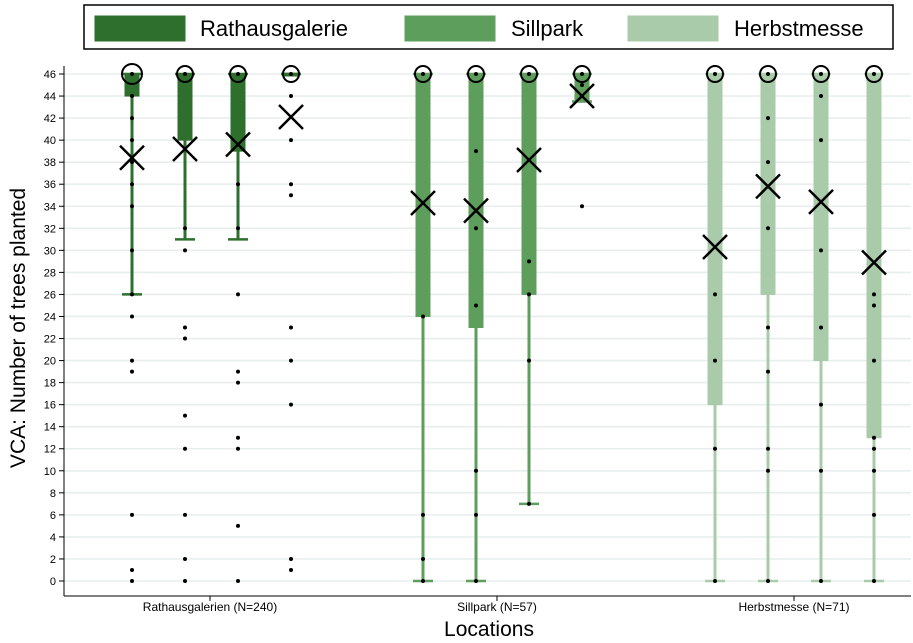 Image resolution: width=913 pixels, height=643 pixels. What do you see at coordinates (50, 428) in the screenshot?
I see `y-tick-label: 14` at bounding box center [50, 428].